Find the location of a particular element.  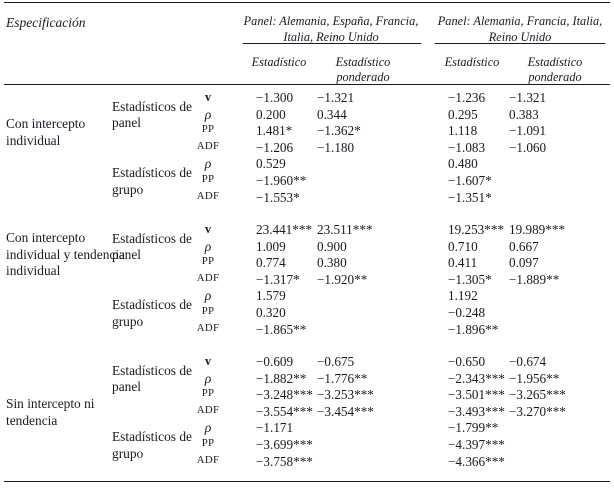

table-cell: −1.083 is located at coordinates (467, 147).